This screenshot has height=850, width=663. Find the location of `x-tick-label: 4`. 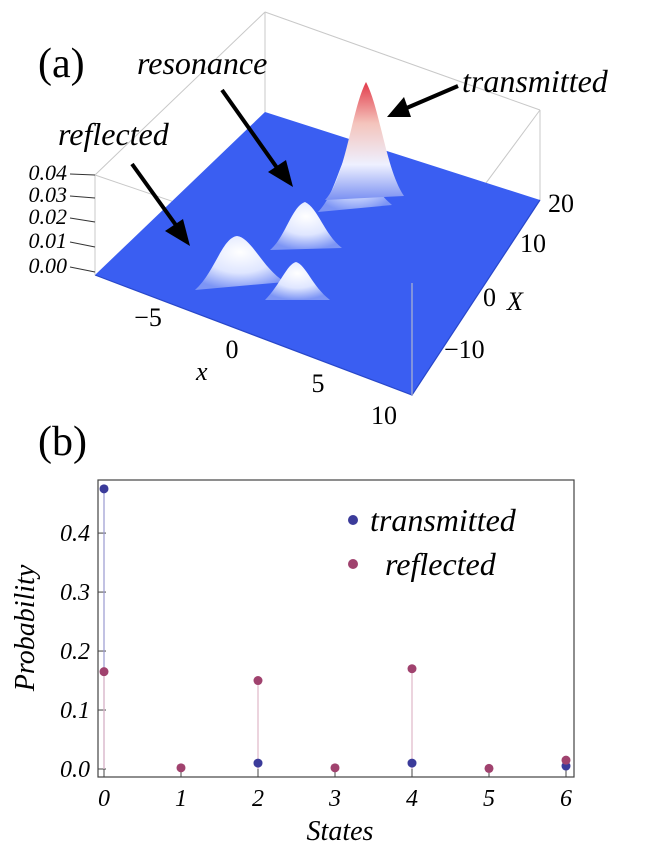

x-tick-label: 4 is located at coordinates (412, 799).